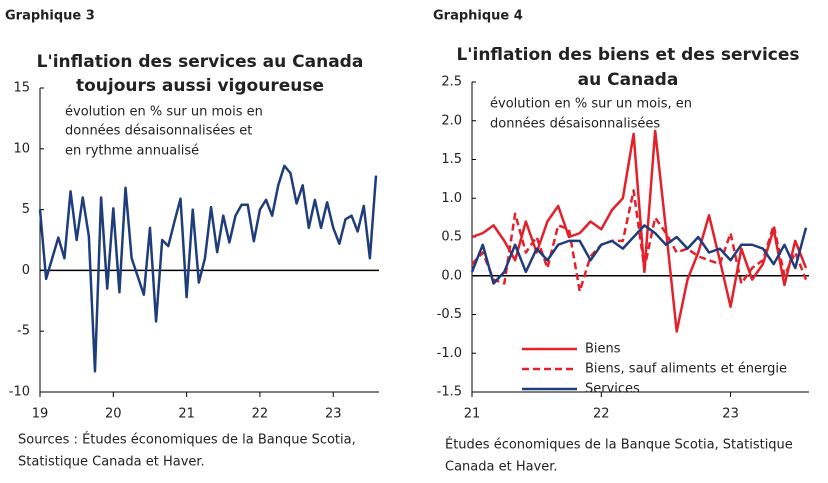 The image size is (828, 483). Describe the element at coordinates (628, 80) in the screenshot. I see `chart-title: au Canada` at that location.